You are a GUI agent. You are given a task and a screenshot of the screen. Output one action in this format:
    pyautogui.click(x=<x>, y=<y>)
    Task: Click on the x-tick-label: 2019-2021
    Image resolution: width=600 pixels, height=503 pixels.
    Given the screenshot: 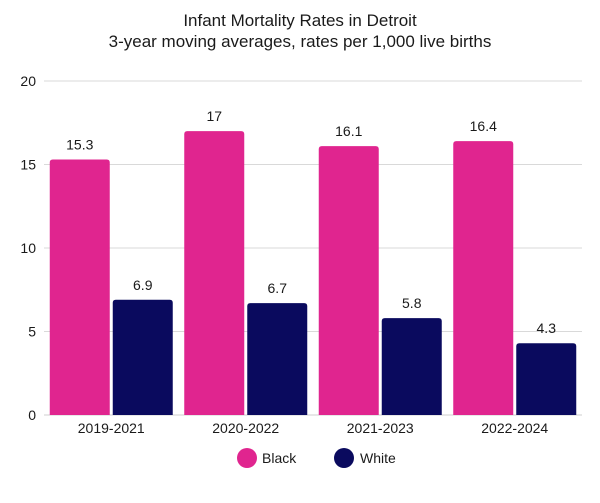 What is the action you would take?
    pyautogui.click(x=111, y=428)
    